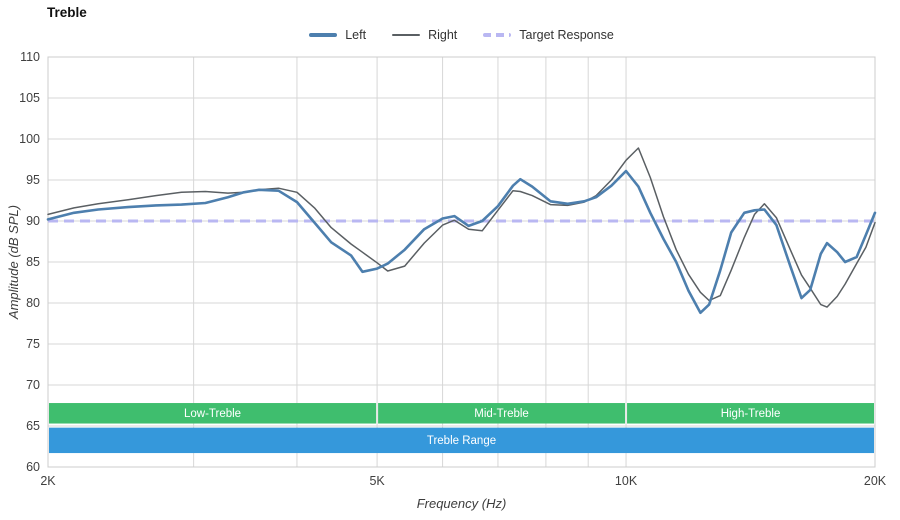 The height and width of the screenshot is (520, 900). What do you see at coordinates (67, 12) in the screenshot?
I see `chart-title: Treble` at bounding box center [67, 12].